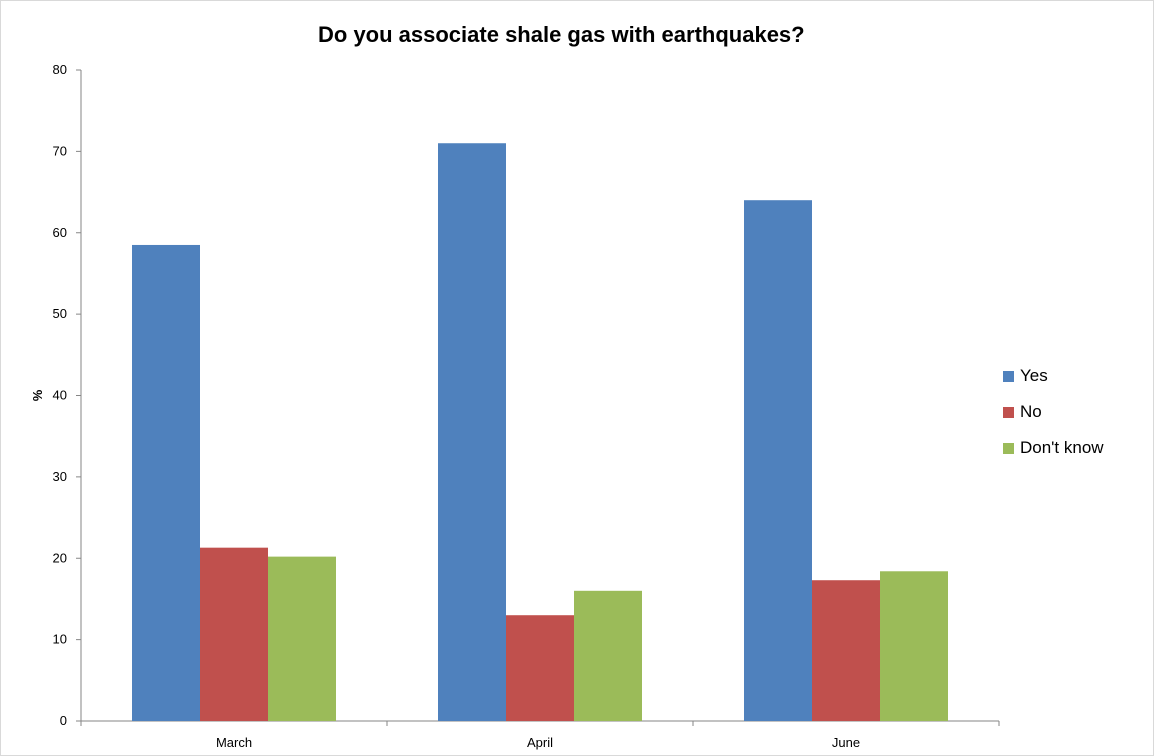  Describe the element at coordinates (1008, 376) in the screenshot. I see `legend-swatch-yes` at that location.